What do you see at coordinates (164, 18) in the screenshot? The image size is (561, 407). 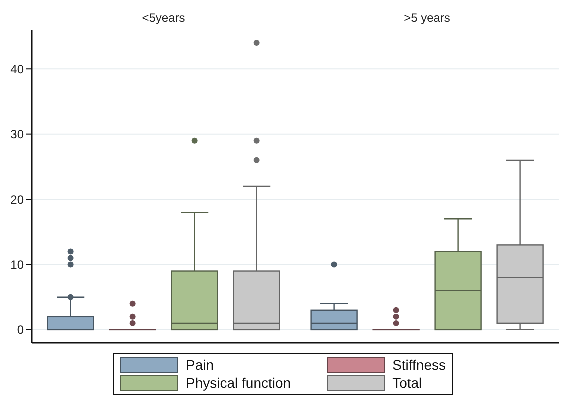 I see `x-tick-label: <5years` at bounding box center [164, 18].